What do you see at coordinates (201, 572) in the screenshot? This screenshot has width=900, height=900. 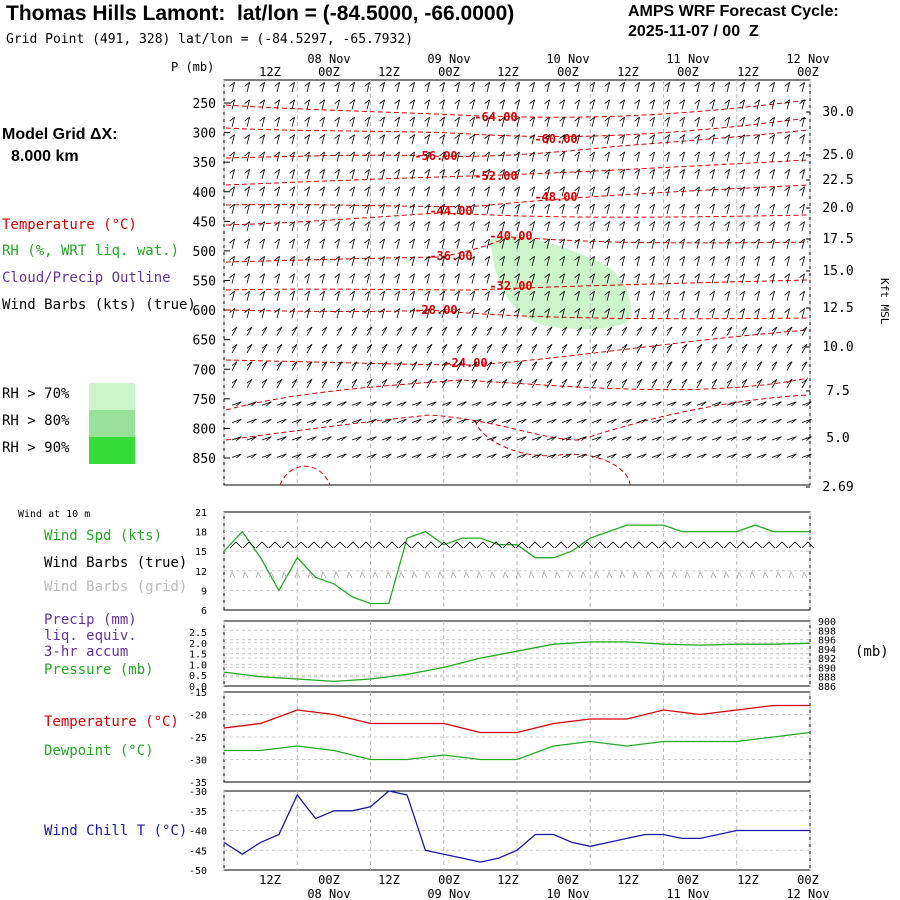 I see `wind-speed-tick-label: 12` at bounding box center [201, 572].